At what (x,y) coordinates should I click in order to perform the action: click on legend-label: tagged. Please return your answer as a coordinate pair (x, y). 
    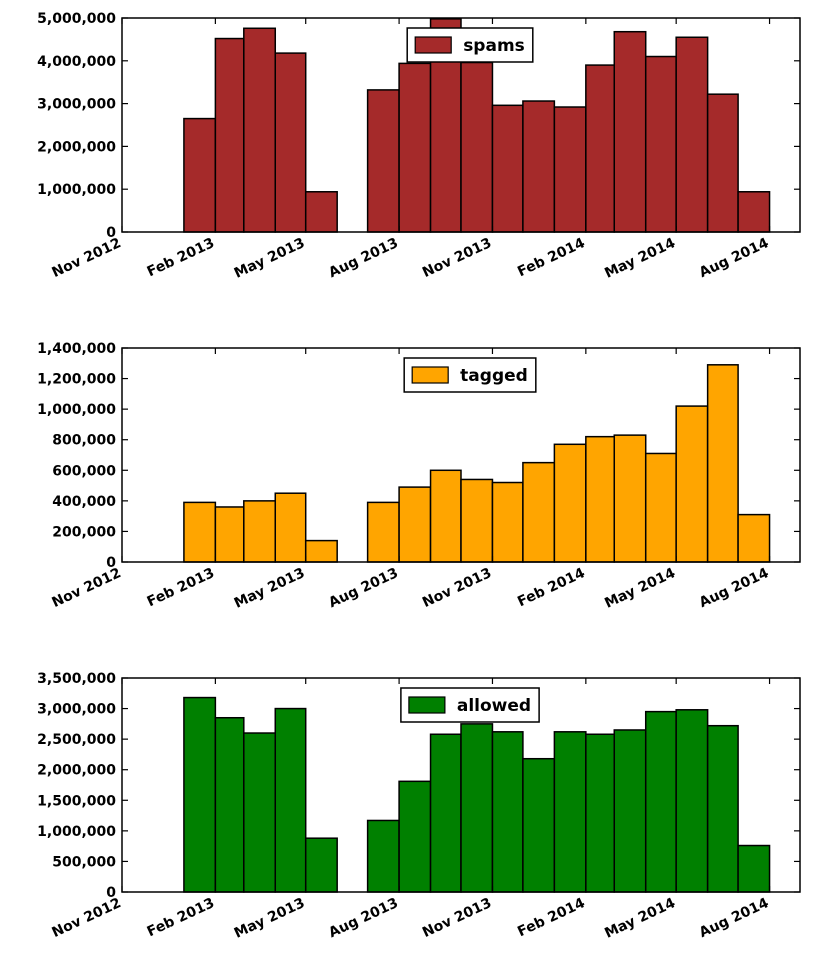
    Looking at the image, I should click on (494, 376).